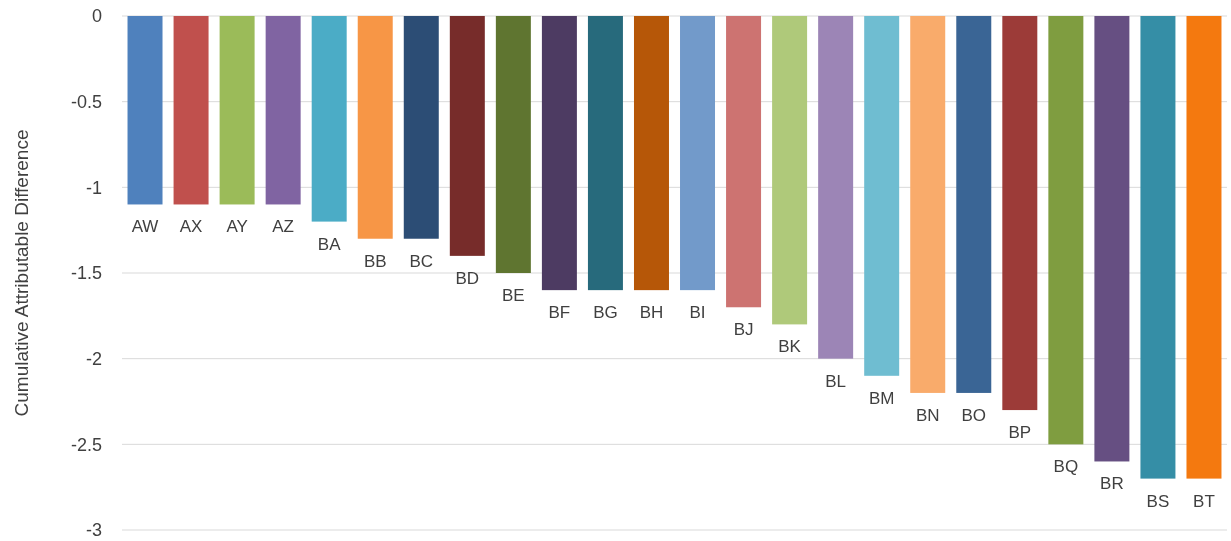 This screenshot has height=541, width=1231. What do you see at coordinates (881, 398) in the screenshot?
I see `x-tick-label: BM` at bounding box center [881, 398].